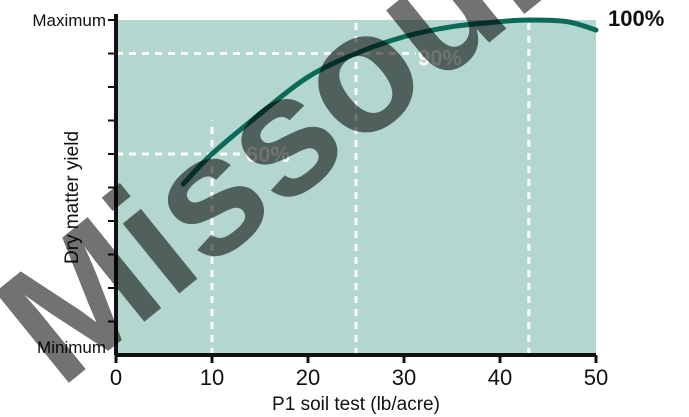 This screenshot has height=417, width=689. Describe the element at coordinates (268, 154) in the screenshot. I see `percent-label-60: 60%` at that location.